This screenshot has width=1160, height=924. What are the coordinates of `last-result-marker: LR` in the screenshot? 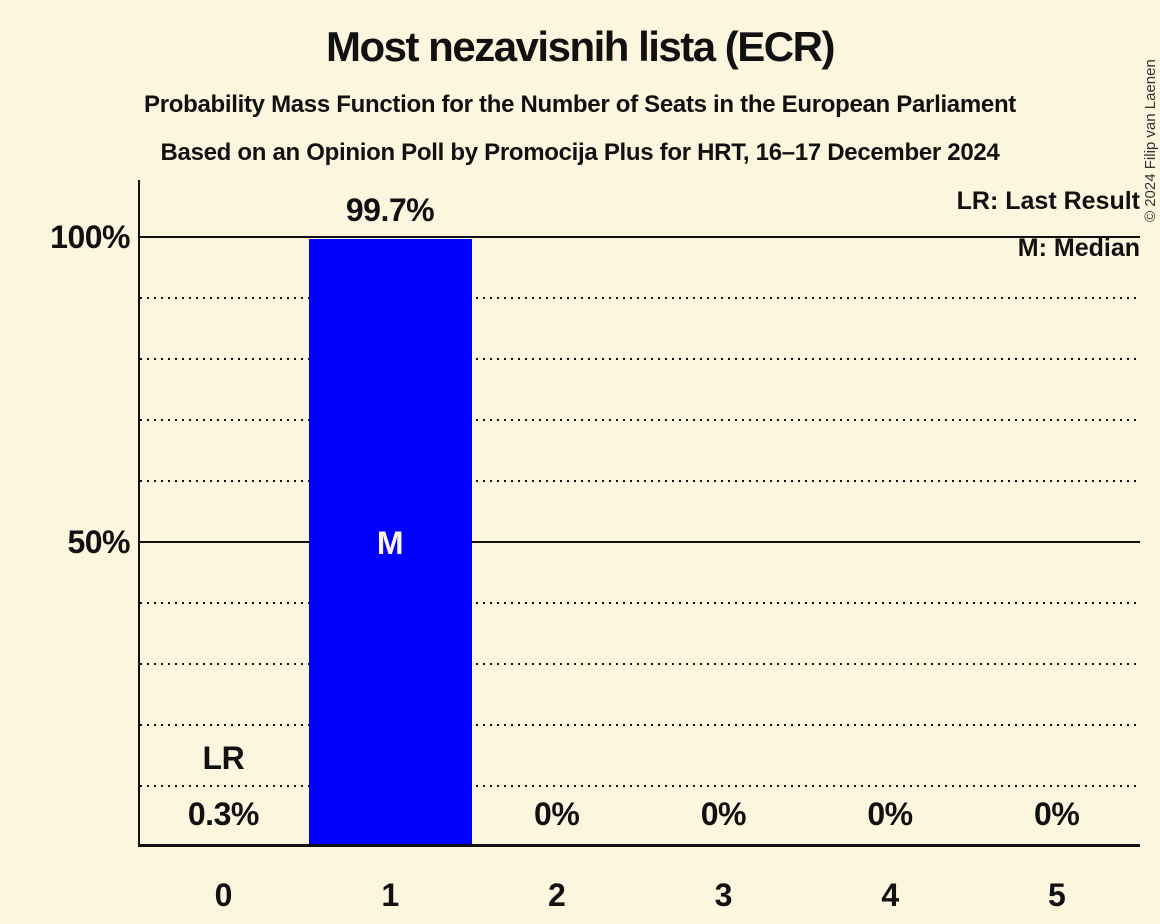 It's located at (223, 758).